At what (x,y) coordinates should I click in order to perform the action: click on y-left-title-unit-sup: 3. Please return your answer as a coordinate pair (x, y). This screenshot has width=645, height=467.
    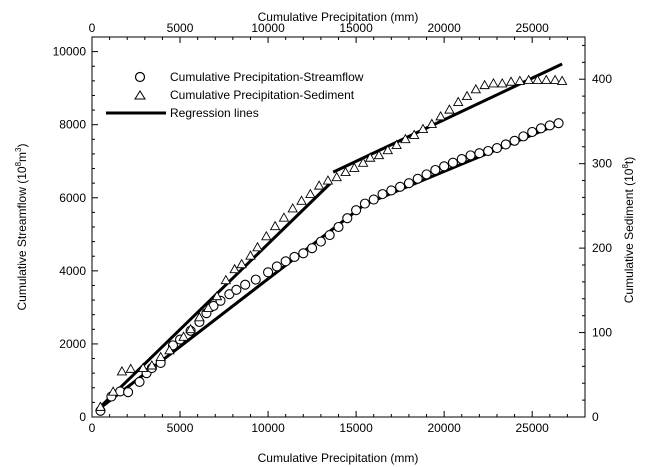
    Looking at the image, I should click on (18, 149).